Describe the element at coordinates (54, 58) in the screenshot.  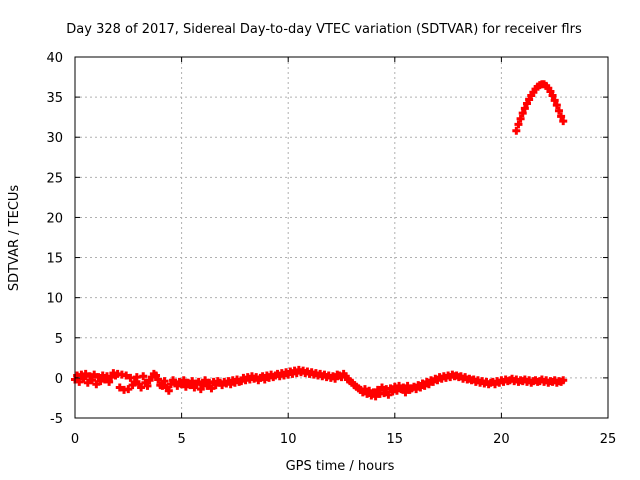
I see `y-tick-label: 40` at that location.